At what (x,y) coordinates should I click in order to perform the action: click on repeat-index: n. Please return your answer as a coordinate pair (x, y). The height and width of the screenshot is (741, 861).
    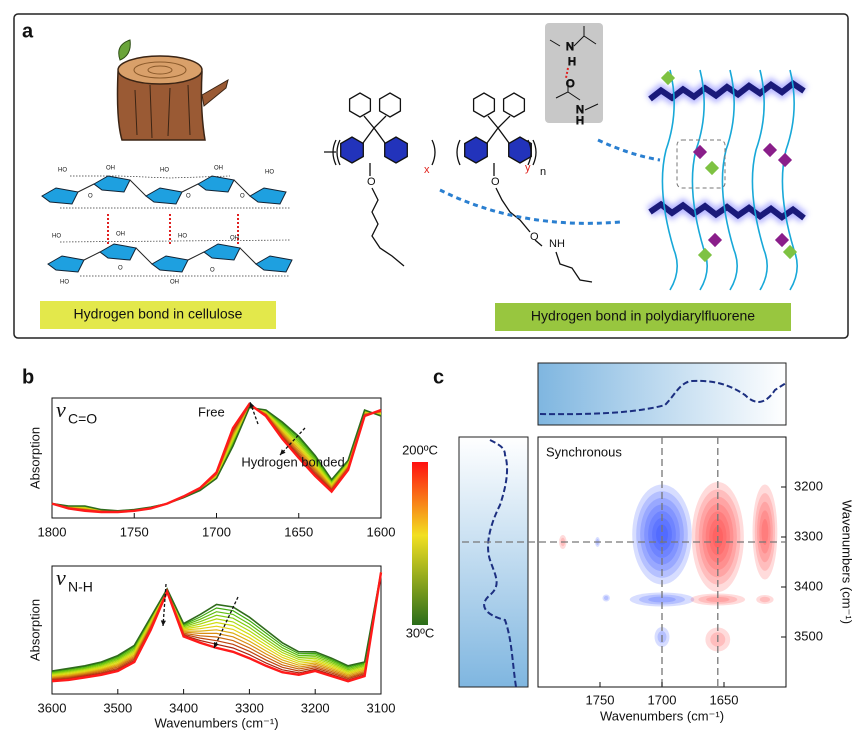
    Looking at the image, I should click on (543, 172).